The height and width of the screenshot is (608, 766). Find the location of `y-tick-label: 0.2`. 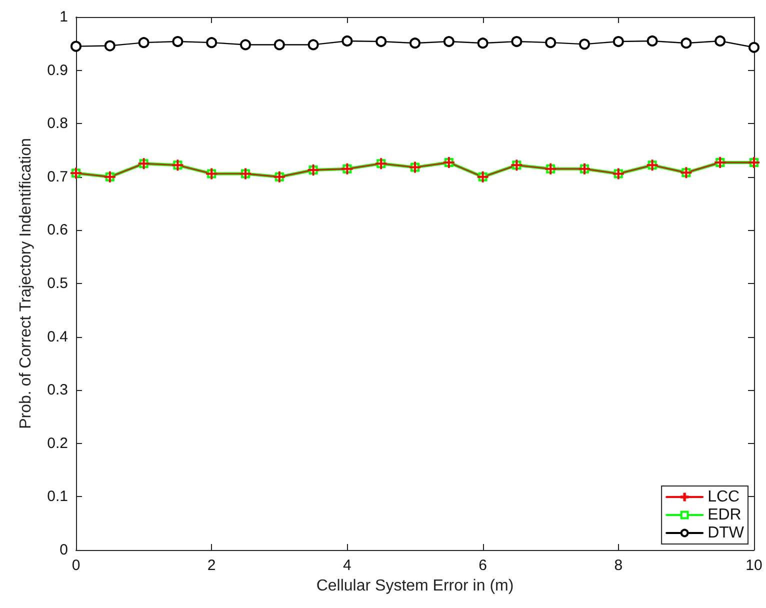

y-tick-label: 0.2 is located at coordinates (57, 443).